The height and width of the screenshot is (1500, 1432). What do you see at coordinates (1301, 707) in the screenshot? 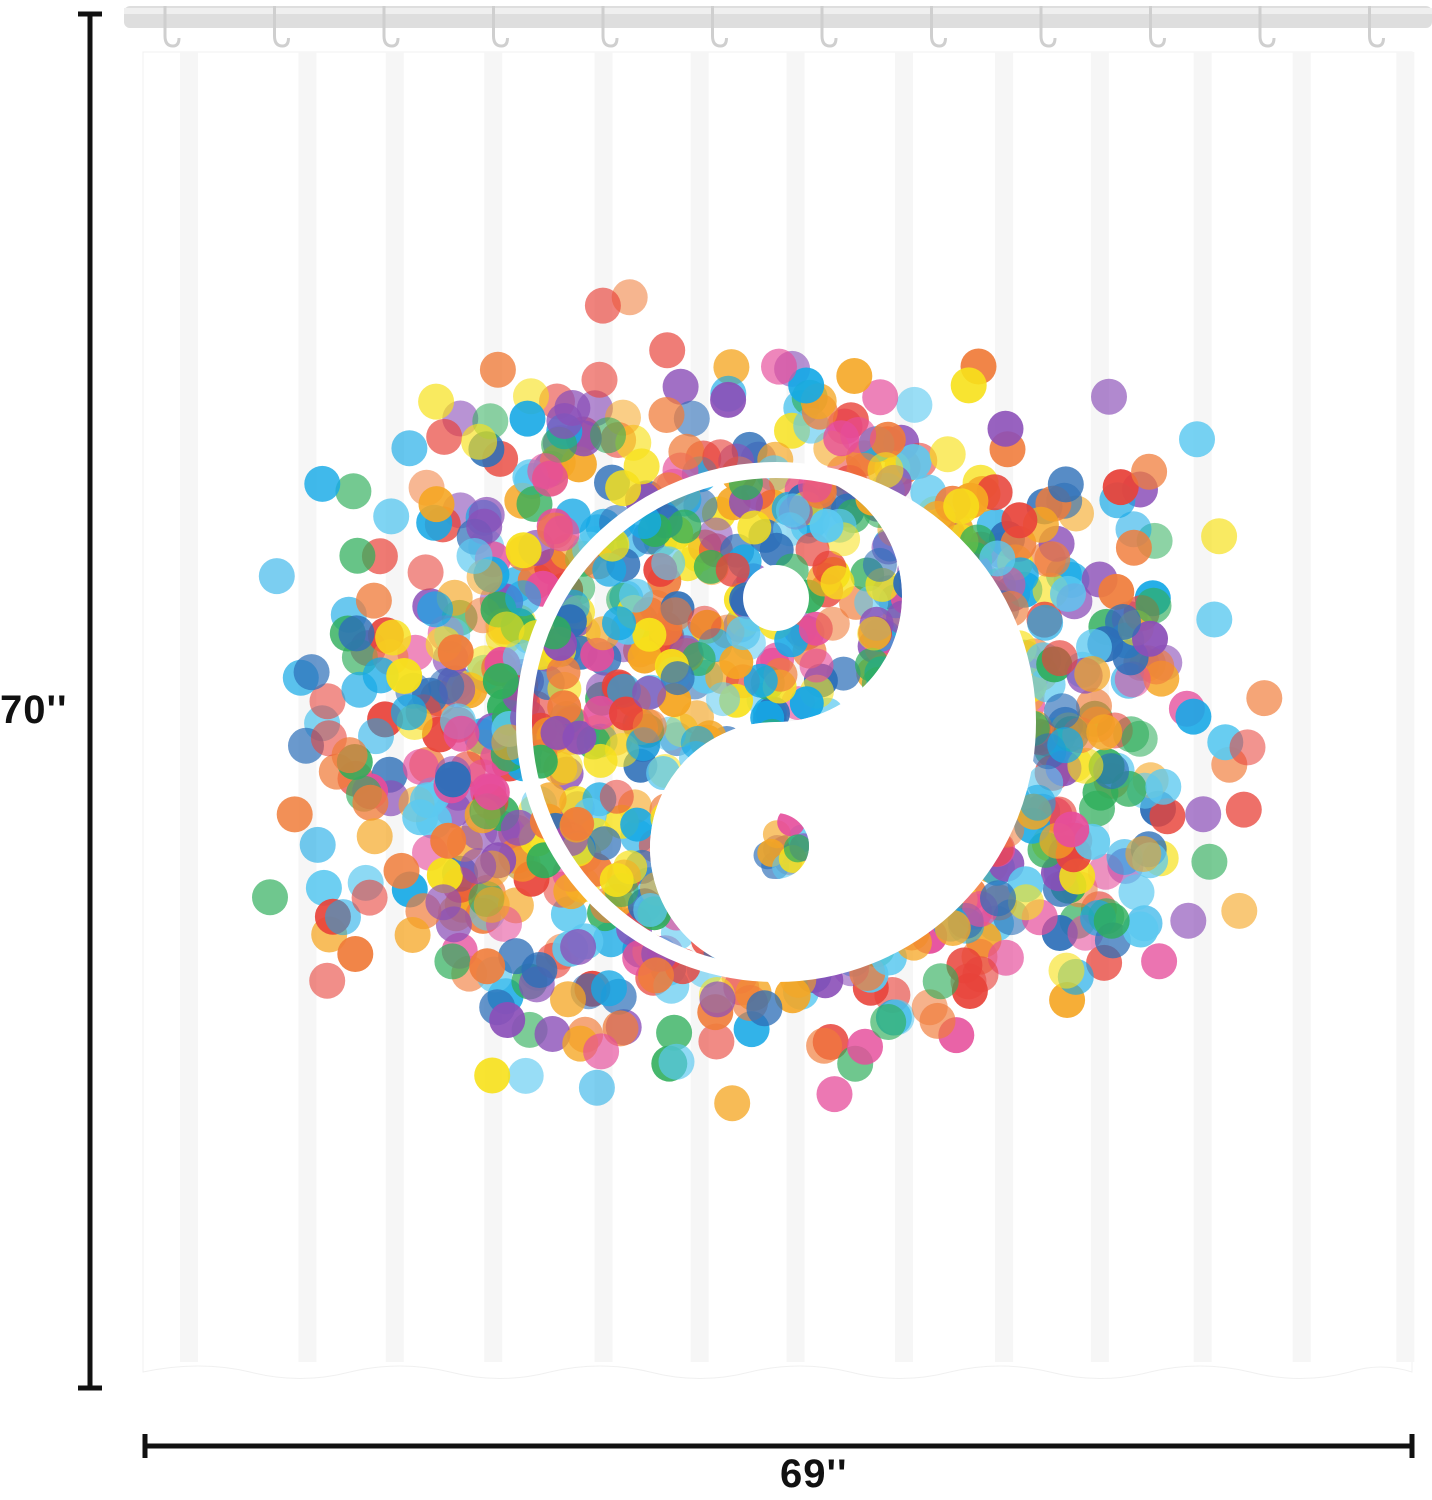
I see `curtain-fold` at bounding box center [1301, 707].